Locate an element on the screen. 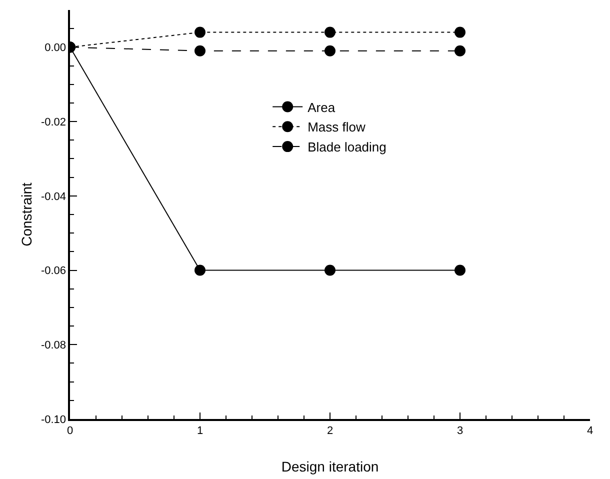 This screenshot has height=479, width=610. legend-label: Blade loading is located at coordinates (347, 147).